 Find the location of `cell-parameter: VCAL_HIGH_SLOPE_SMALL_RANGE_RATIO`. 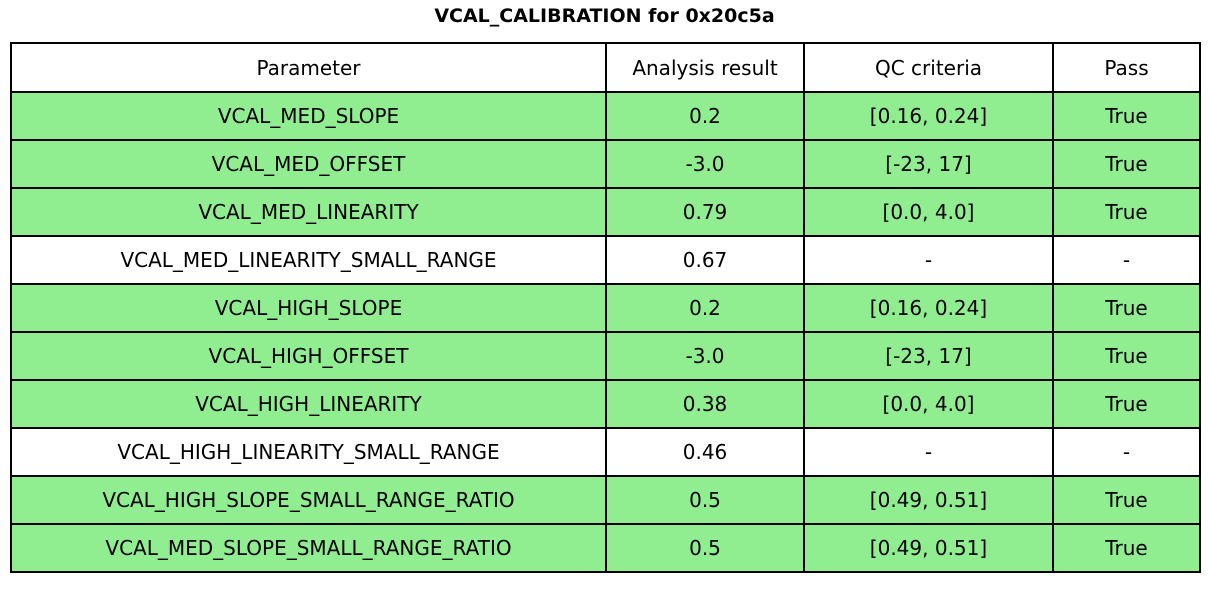

cell-parameter: VCAL_HIGH_SLOPE_SMALL_RANGE_RATIO is located at coordinates (308, 500).